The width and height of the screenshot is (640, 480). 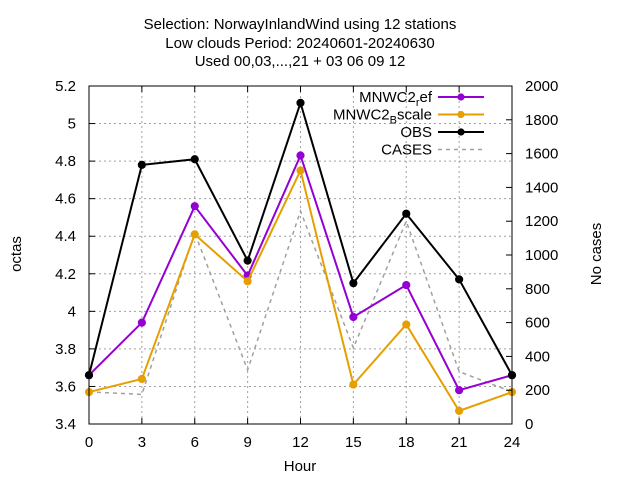 What do you see at coordinates (541, 154) in the screenshot?
I see `y2-tick-label: 1600` at bounding box center [541, 154].